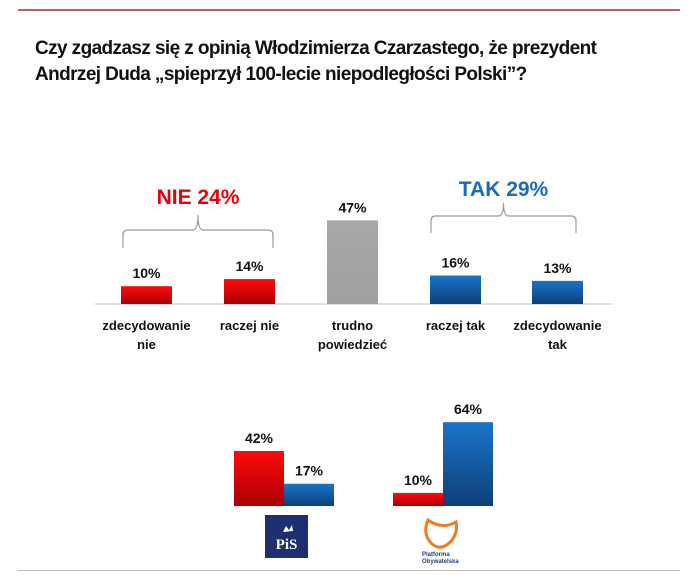 Image resolution: width=696 pixels, height=581 pixels. Describe the element at coordinates (468, 464) in the screenshot. I see `bar-po-blue` at that location.